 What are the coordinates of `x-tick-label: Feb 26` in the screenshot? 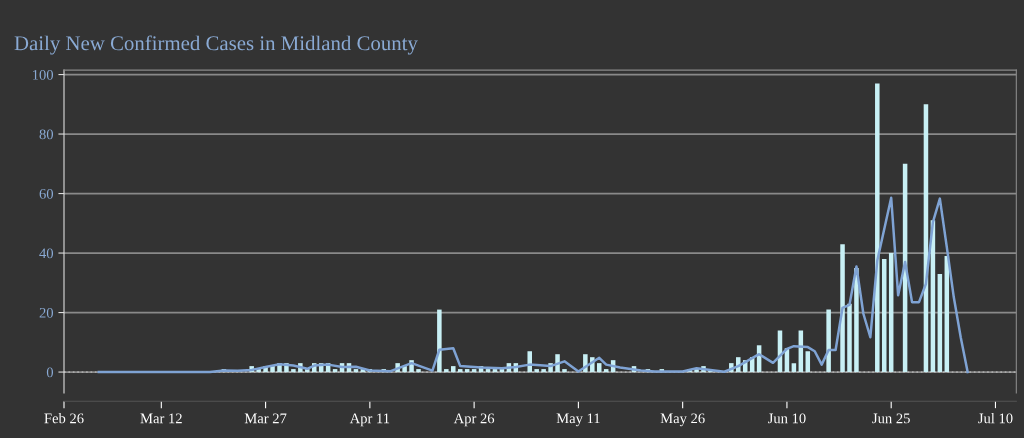 It's located at (64, 418).